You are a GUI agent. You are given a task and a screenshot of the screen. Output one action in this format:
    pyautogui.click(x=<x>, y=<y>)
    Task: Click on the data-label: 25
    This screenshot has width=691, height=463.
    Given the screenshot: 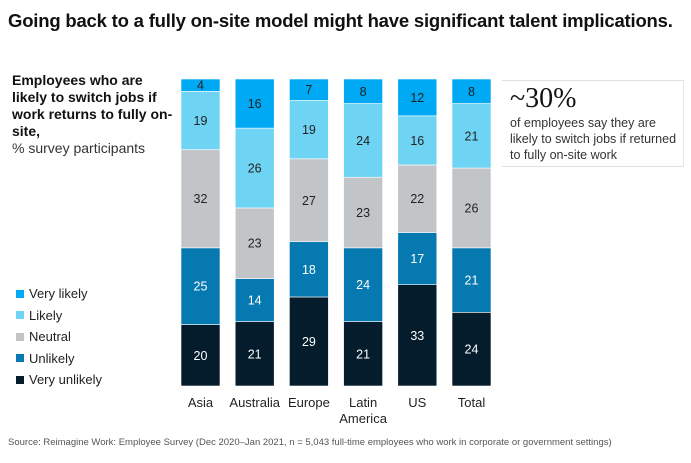 What is the action you would take?
    pyautogui.click(x=201, y=287)
    